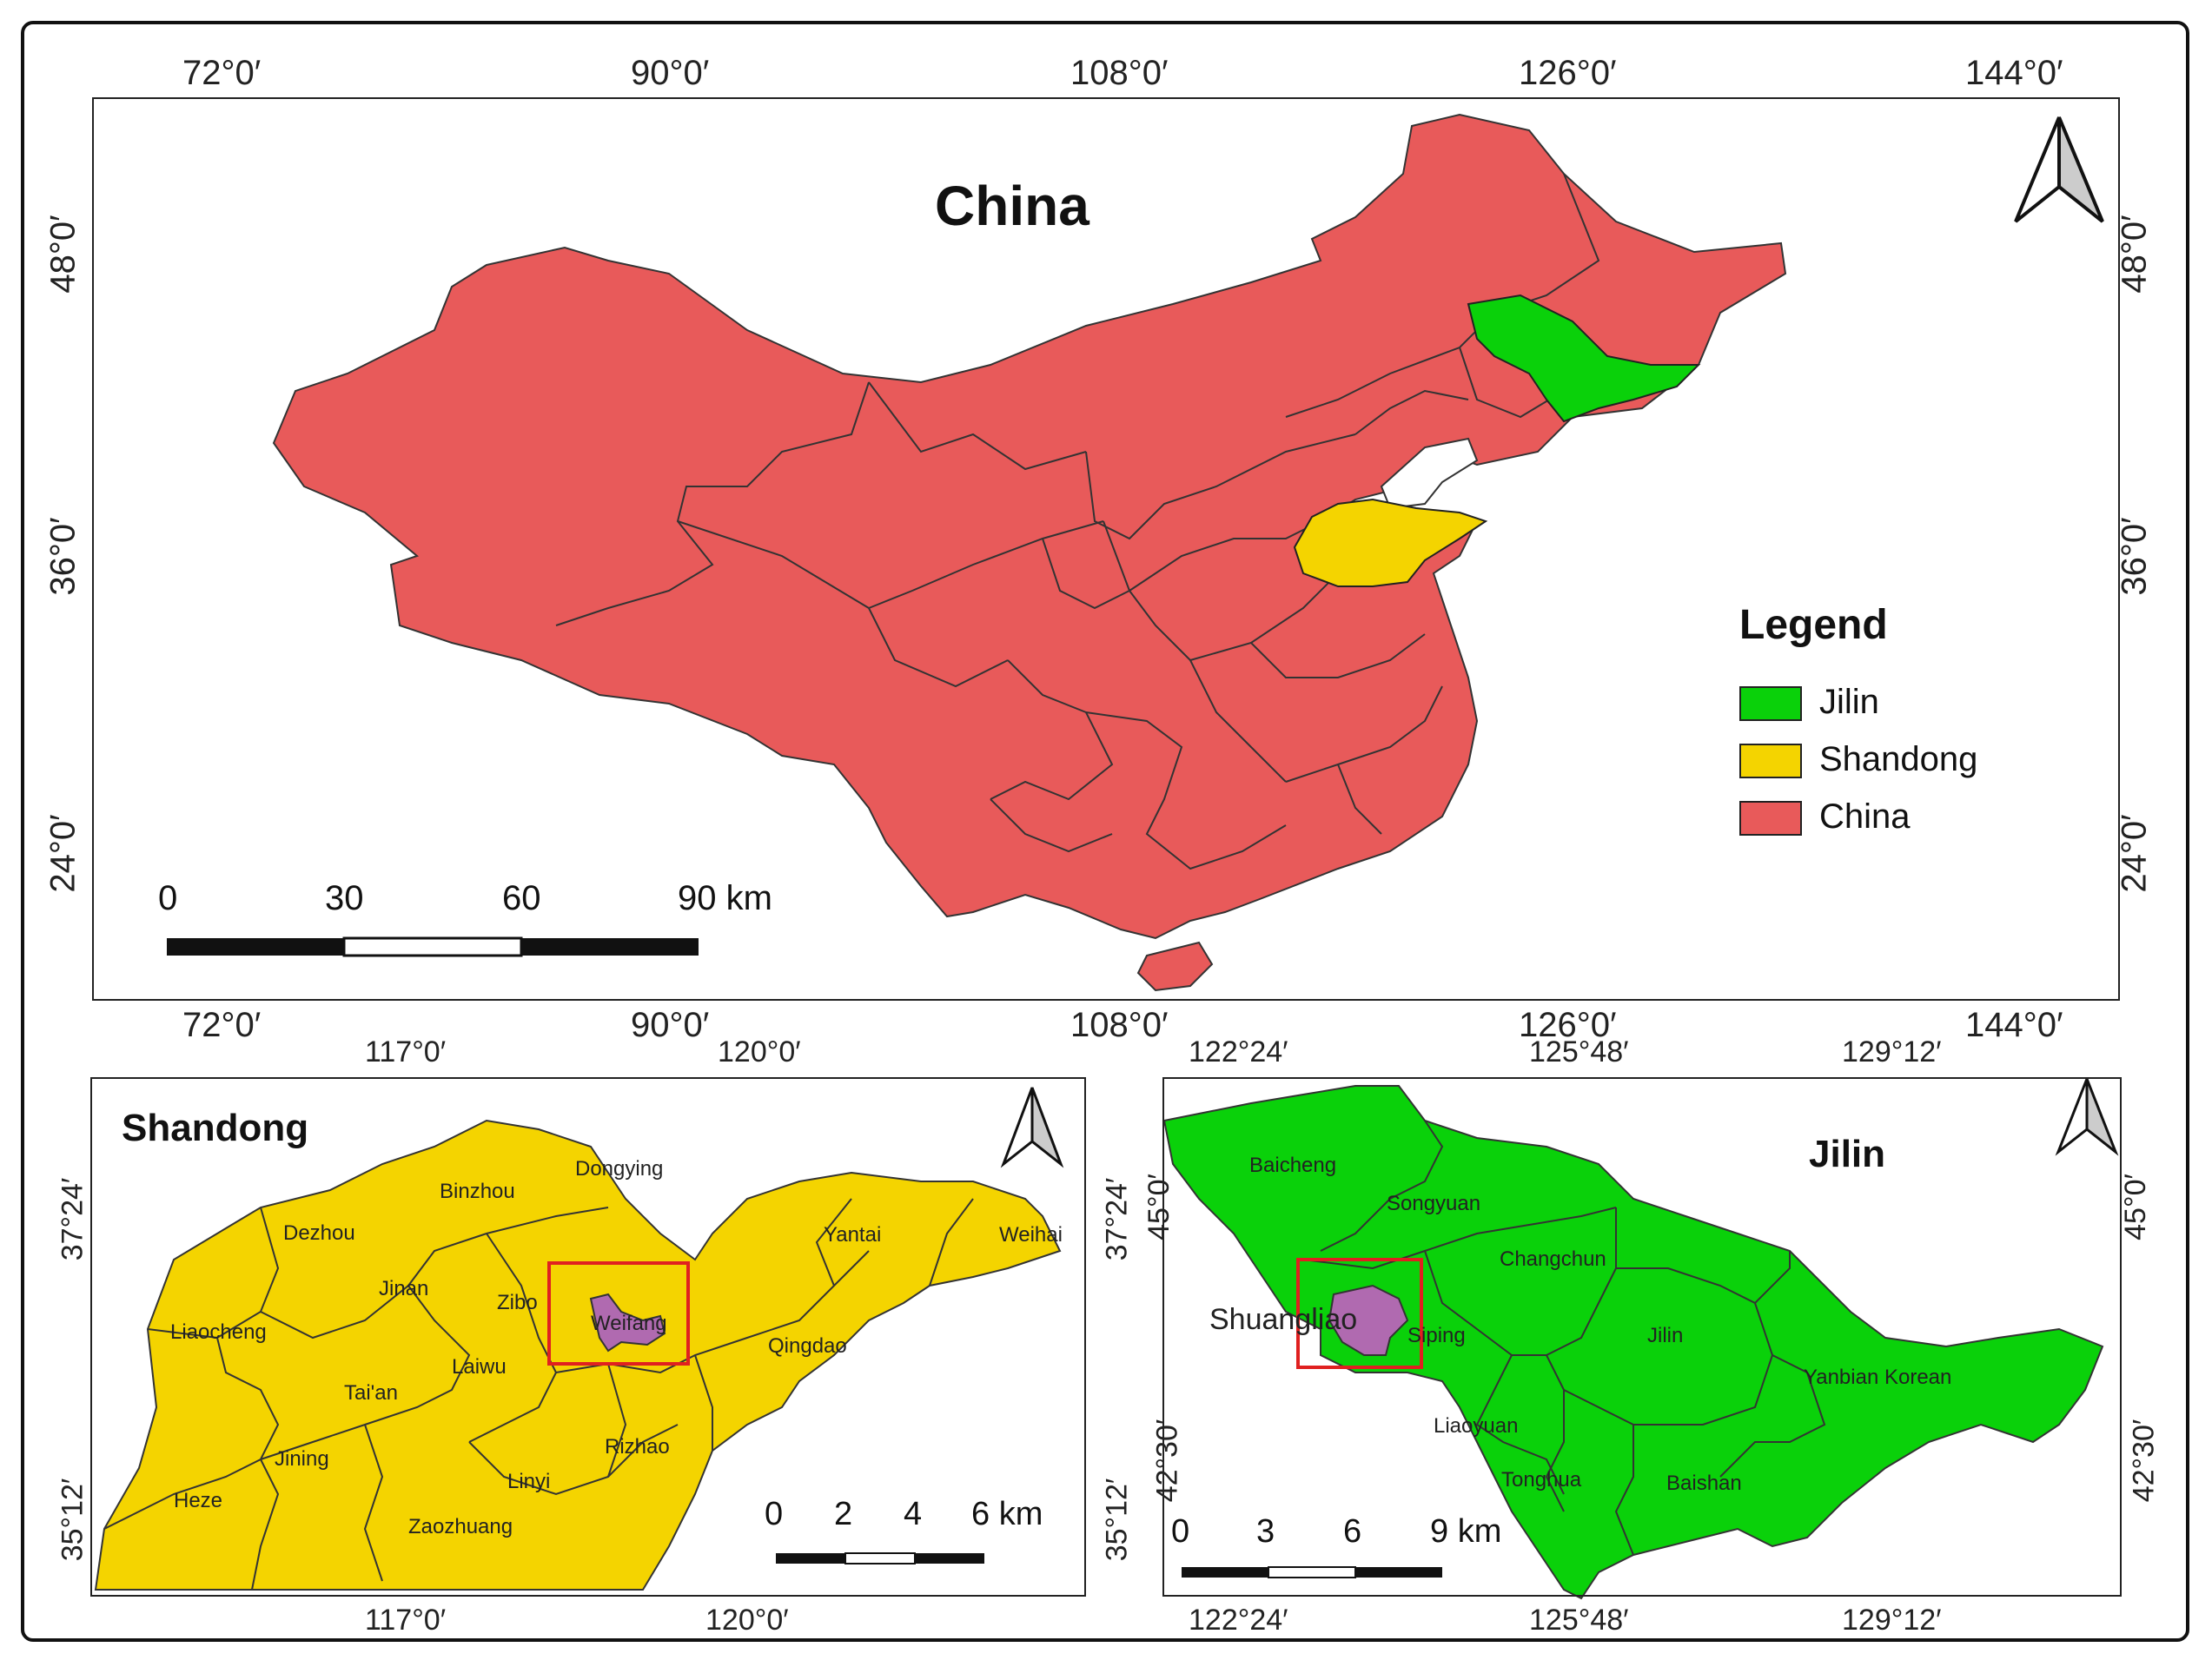 This screenshot has height=1667, width=2212. I want to click on shandong-scale-0: 0, so click(774, 1514).